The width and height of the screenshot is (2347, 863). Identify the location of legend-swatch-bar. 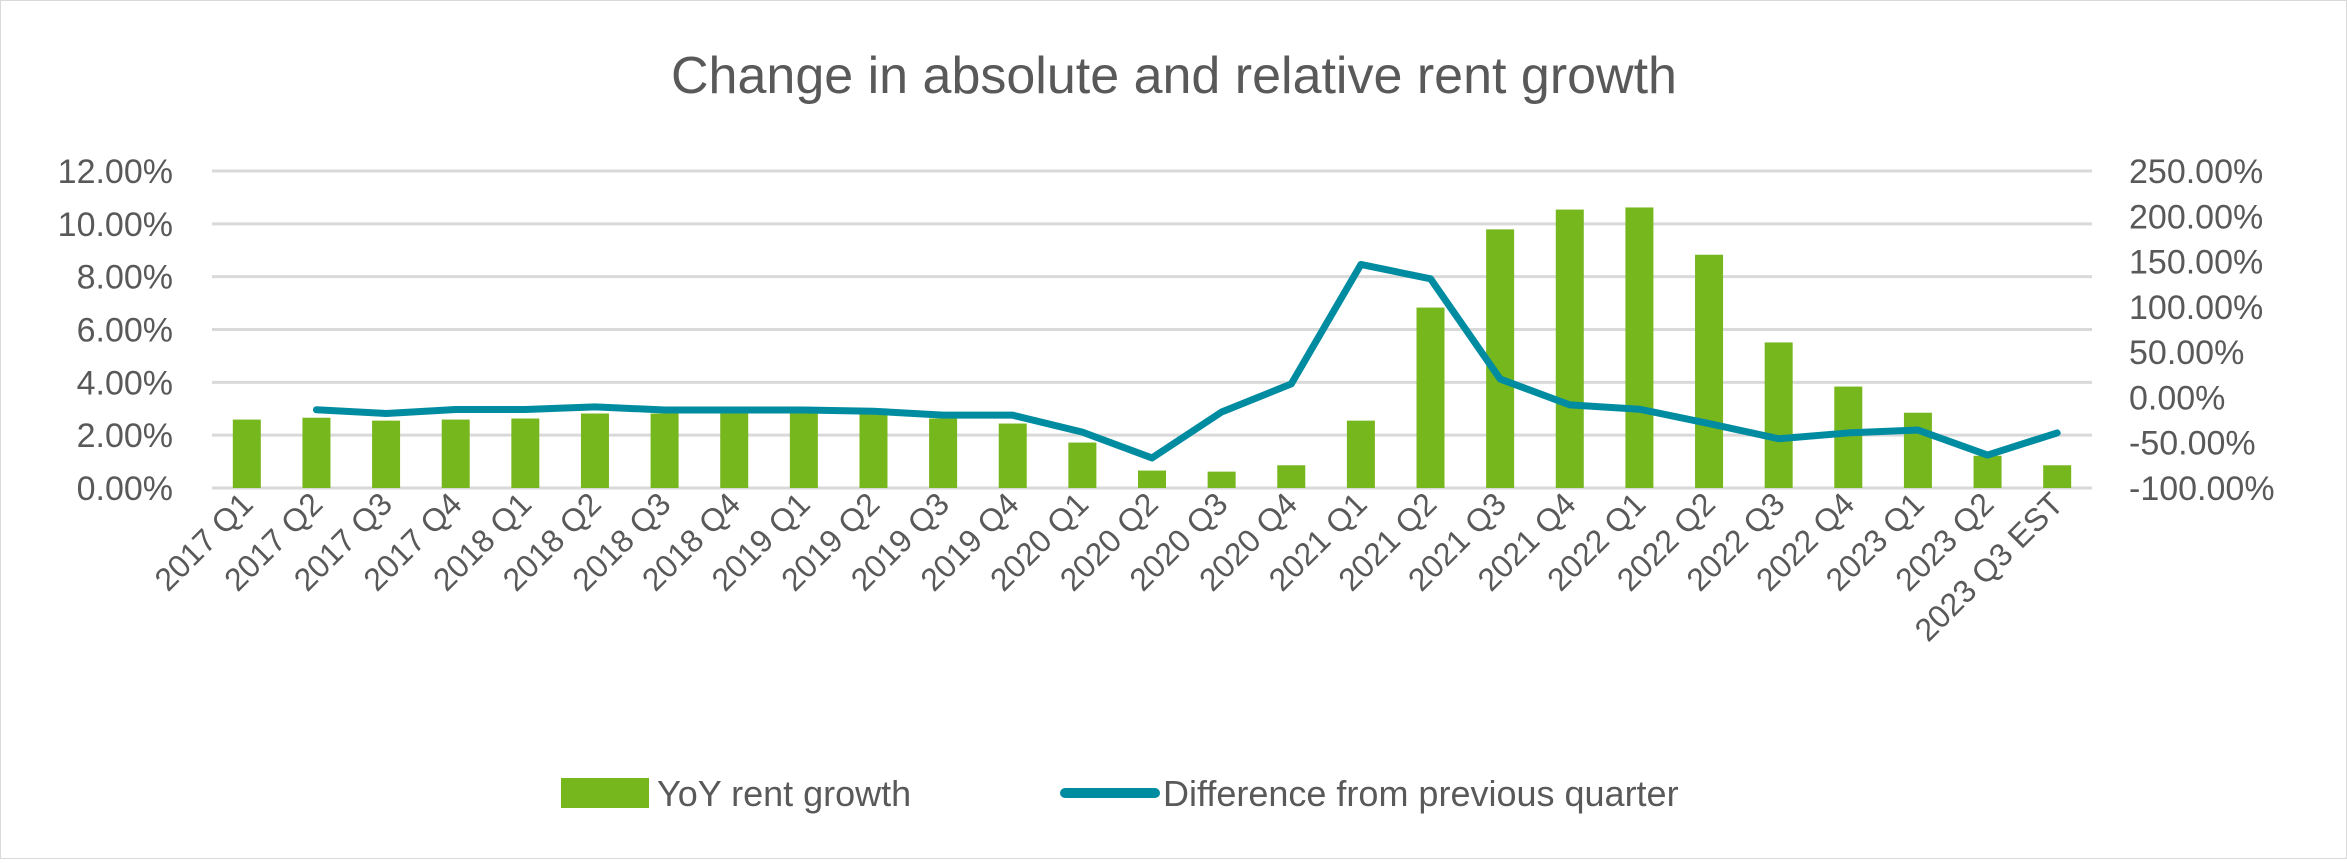
(605, 793).